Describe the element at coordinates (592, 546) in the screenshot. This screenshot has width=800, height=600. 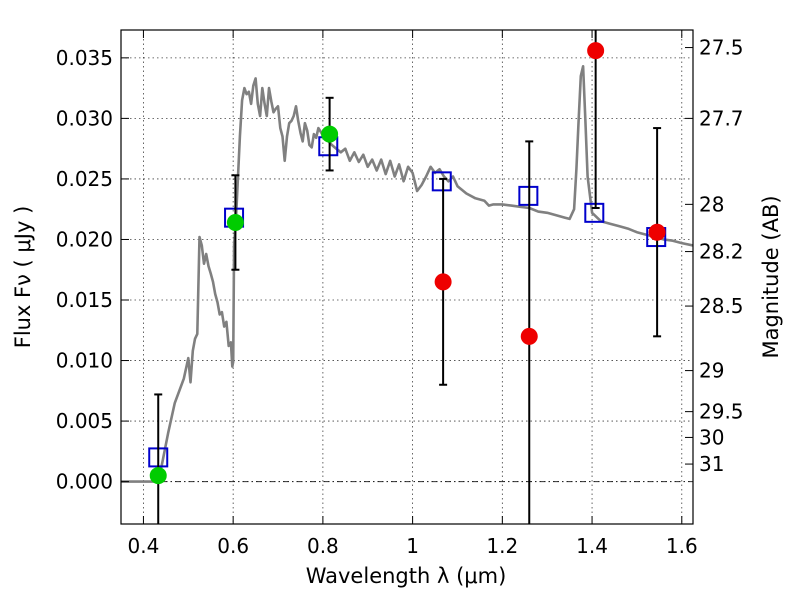
I see `x-tick-label: 1.4` at that location.